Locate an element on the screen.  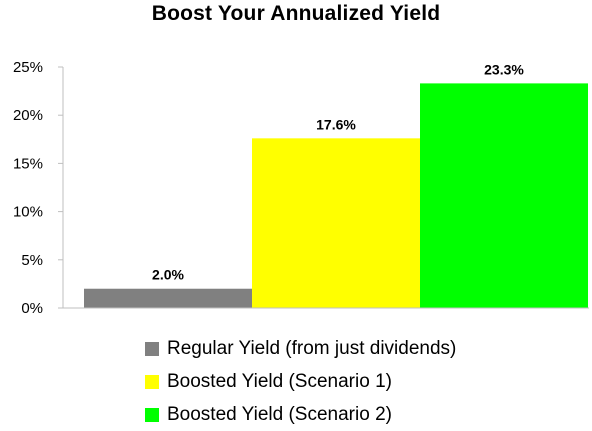
y-axis: 0% 5% 10% 15% 20% 25% is located at coordinates (38, 188).